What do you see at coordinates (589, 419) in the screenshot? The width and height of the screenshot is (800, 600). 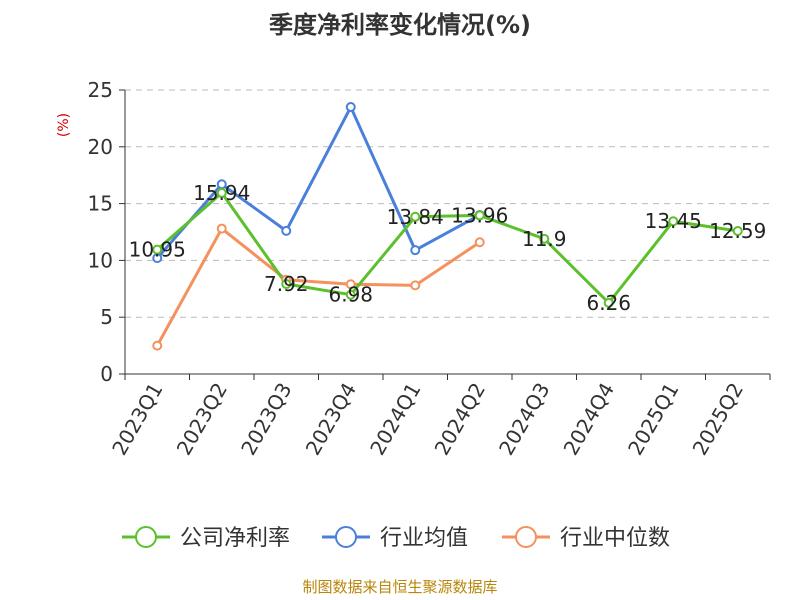 I see `x-tick-label: 2024Q4` at bounding box center [589, 419].